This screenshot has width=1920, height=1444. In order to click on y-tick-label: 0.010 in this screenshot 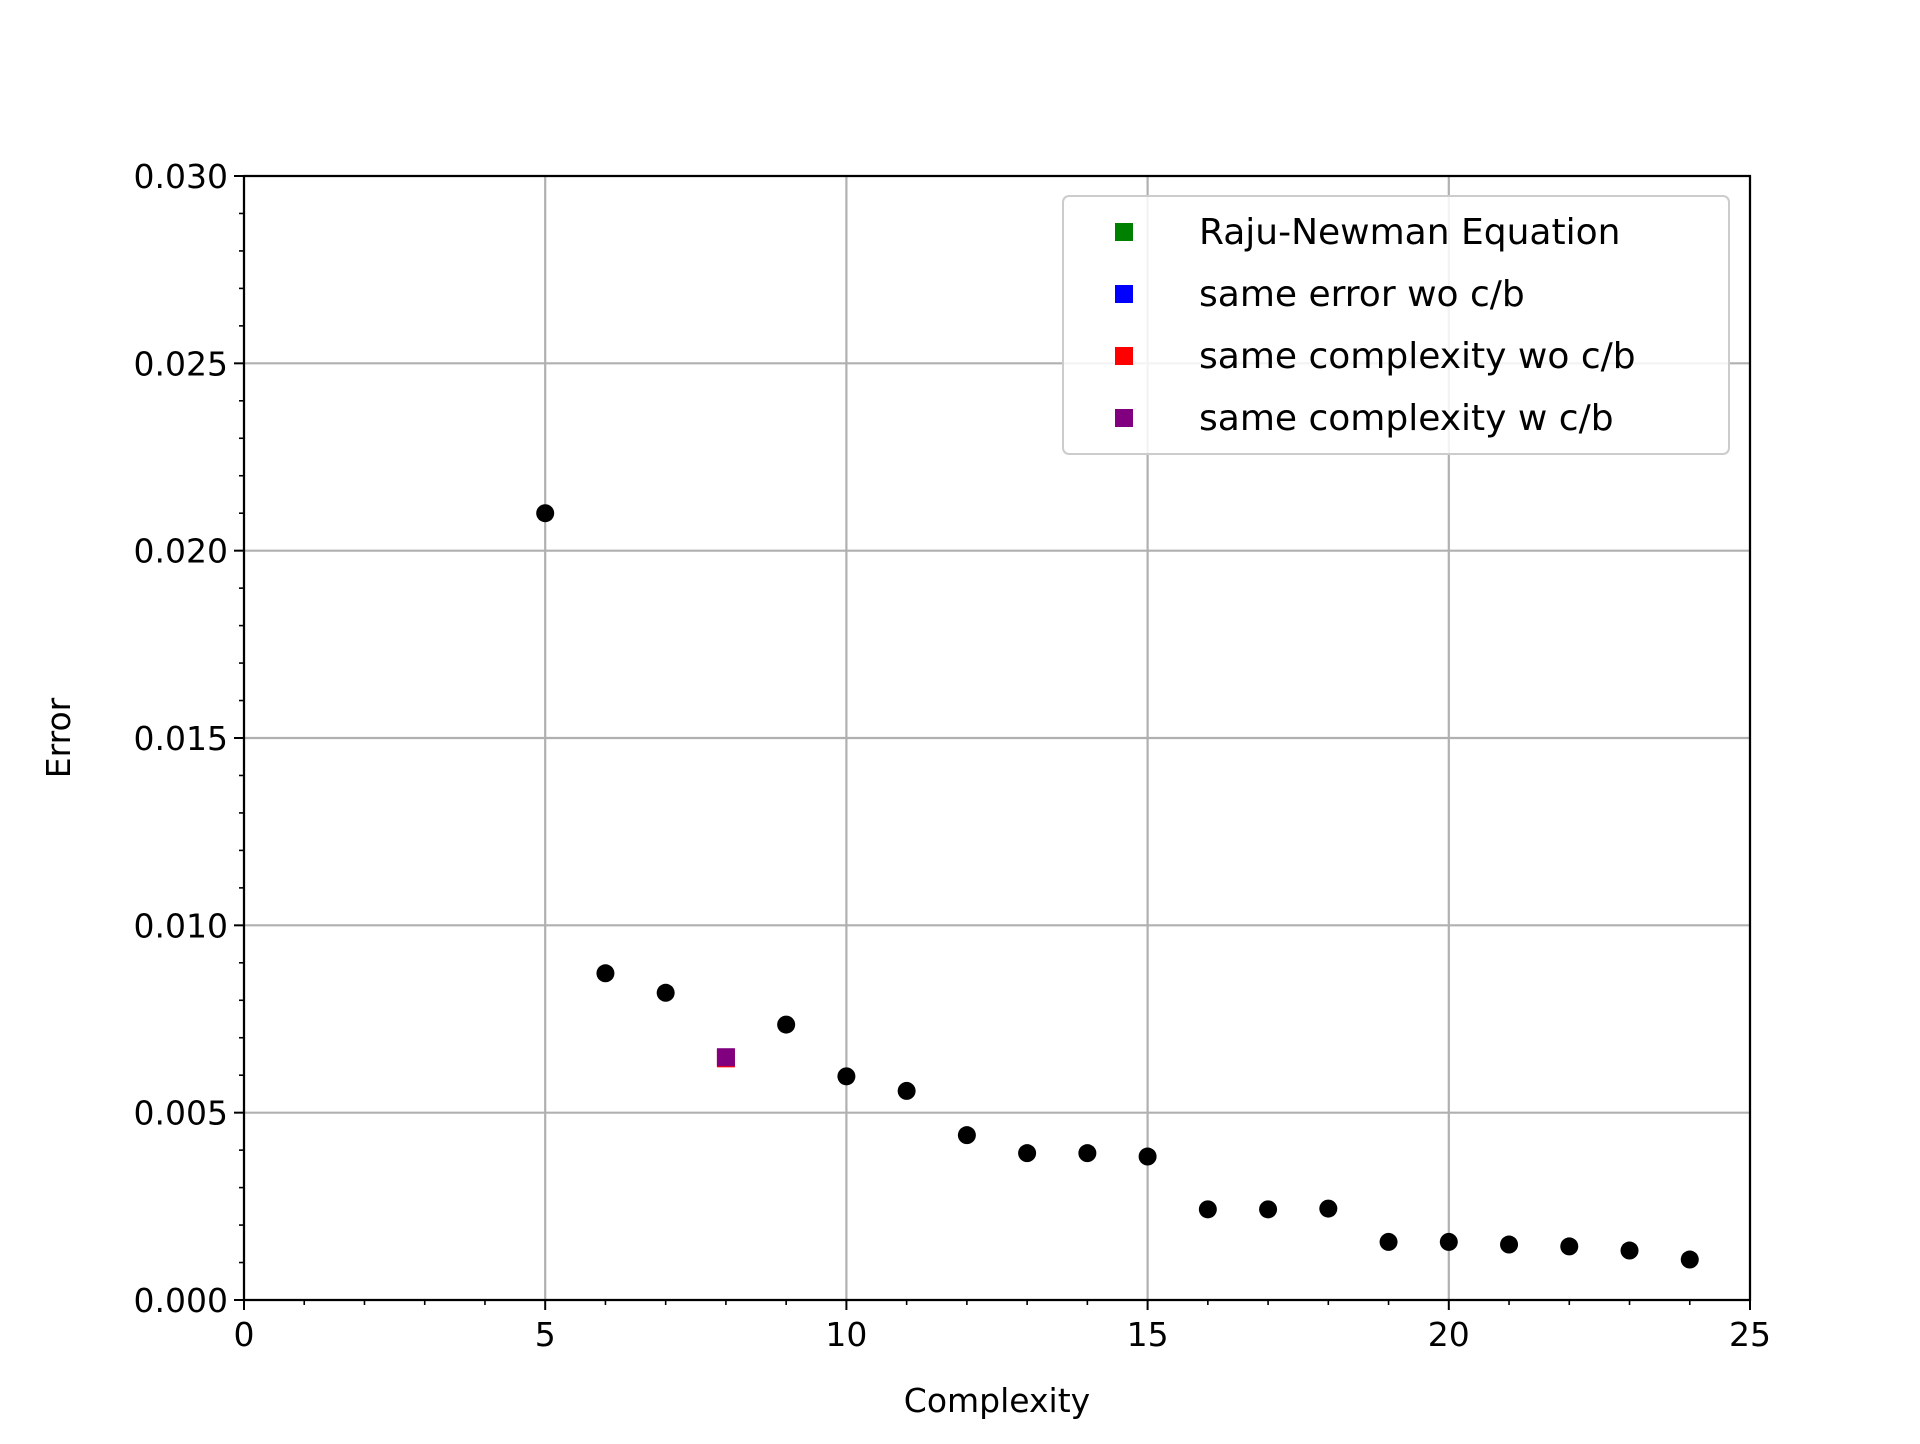, I will do `click(181, 925)`.